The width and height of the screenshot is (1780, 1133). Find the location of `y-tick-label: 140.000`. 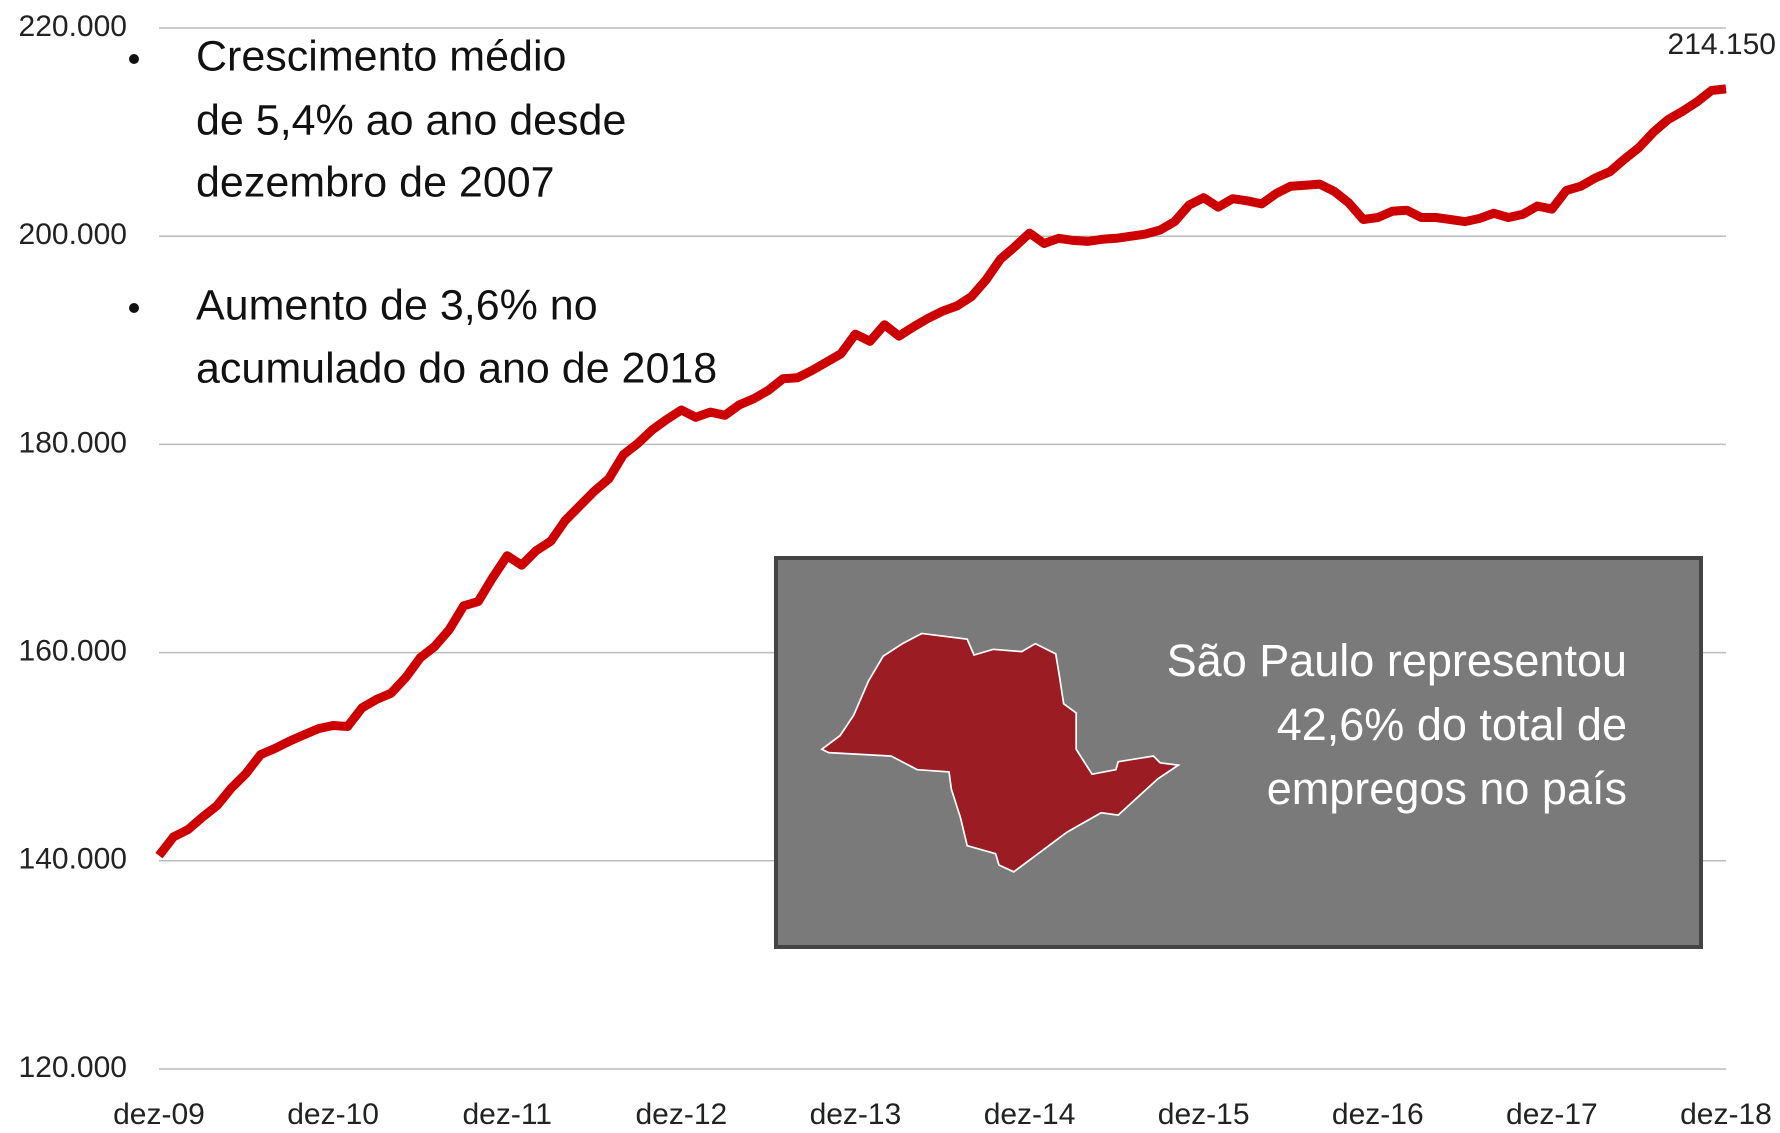

y-tick-label: 140.000 is located at coordinates (73, 859).